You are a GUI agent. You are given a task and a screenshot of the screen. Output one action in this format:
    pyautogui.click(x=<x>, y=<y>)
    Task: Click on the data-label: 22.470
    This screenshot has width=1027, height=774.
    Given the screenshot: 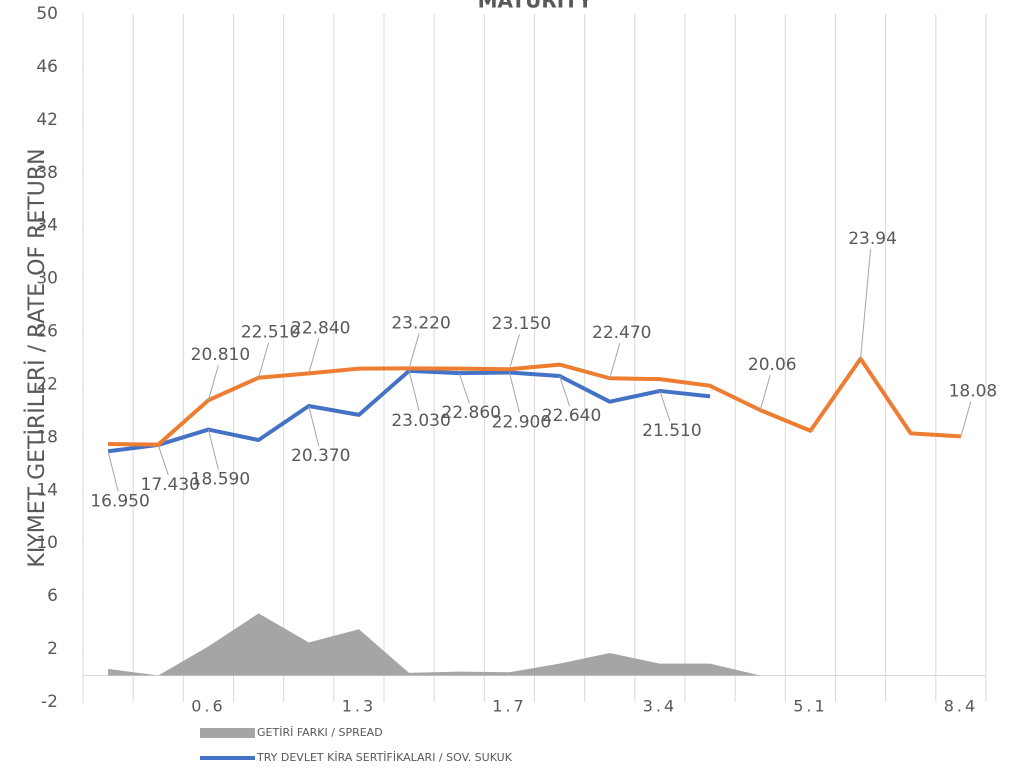 What is the action you would take?
    pyautogui.click(x=621, y=333)
    